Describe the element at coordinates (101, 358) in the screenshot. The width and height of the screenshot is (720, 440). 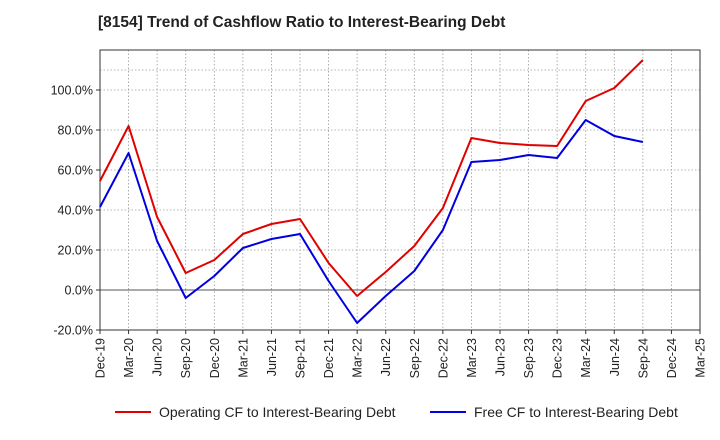
I see `x-tick-label: Dec-19` at that location.